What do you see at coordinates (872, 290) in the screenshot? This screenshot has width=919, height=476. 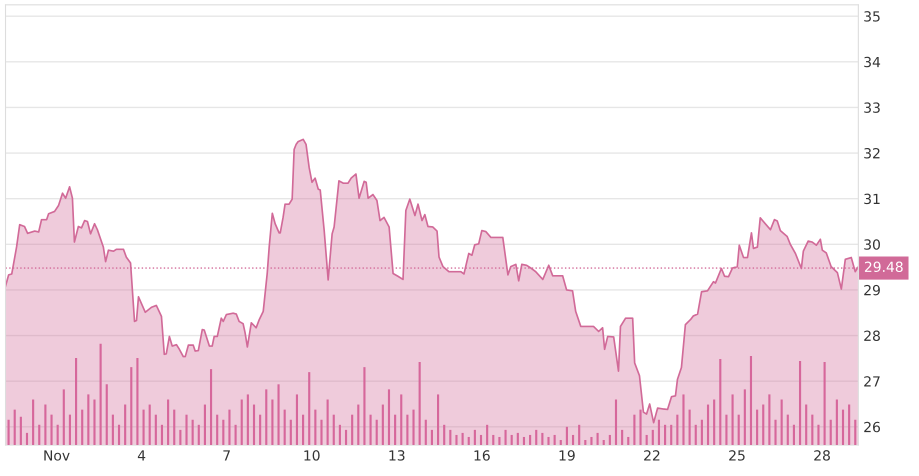 I see `y-tick-label: 29` at bounding box center [872, 290].